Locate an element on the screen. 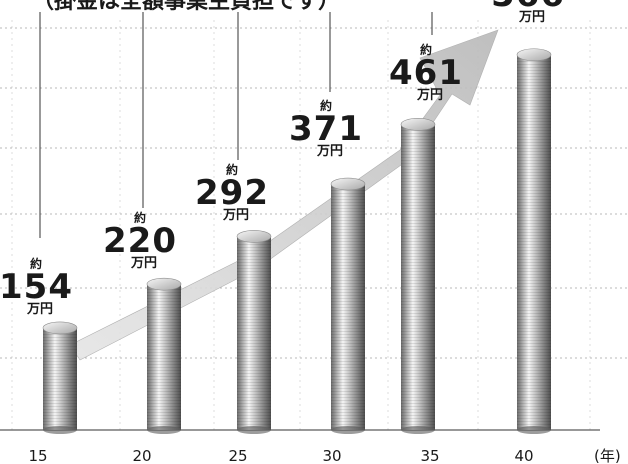  value-prefix-20: 約 is located at coordinates (140, 217).